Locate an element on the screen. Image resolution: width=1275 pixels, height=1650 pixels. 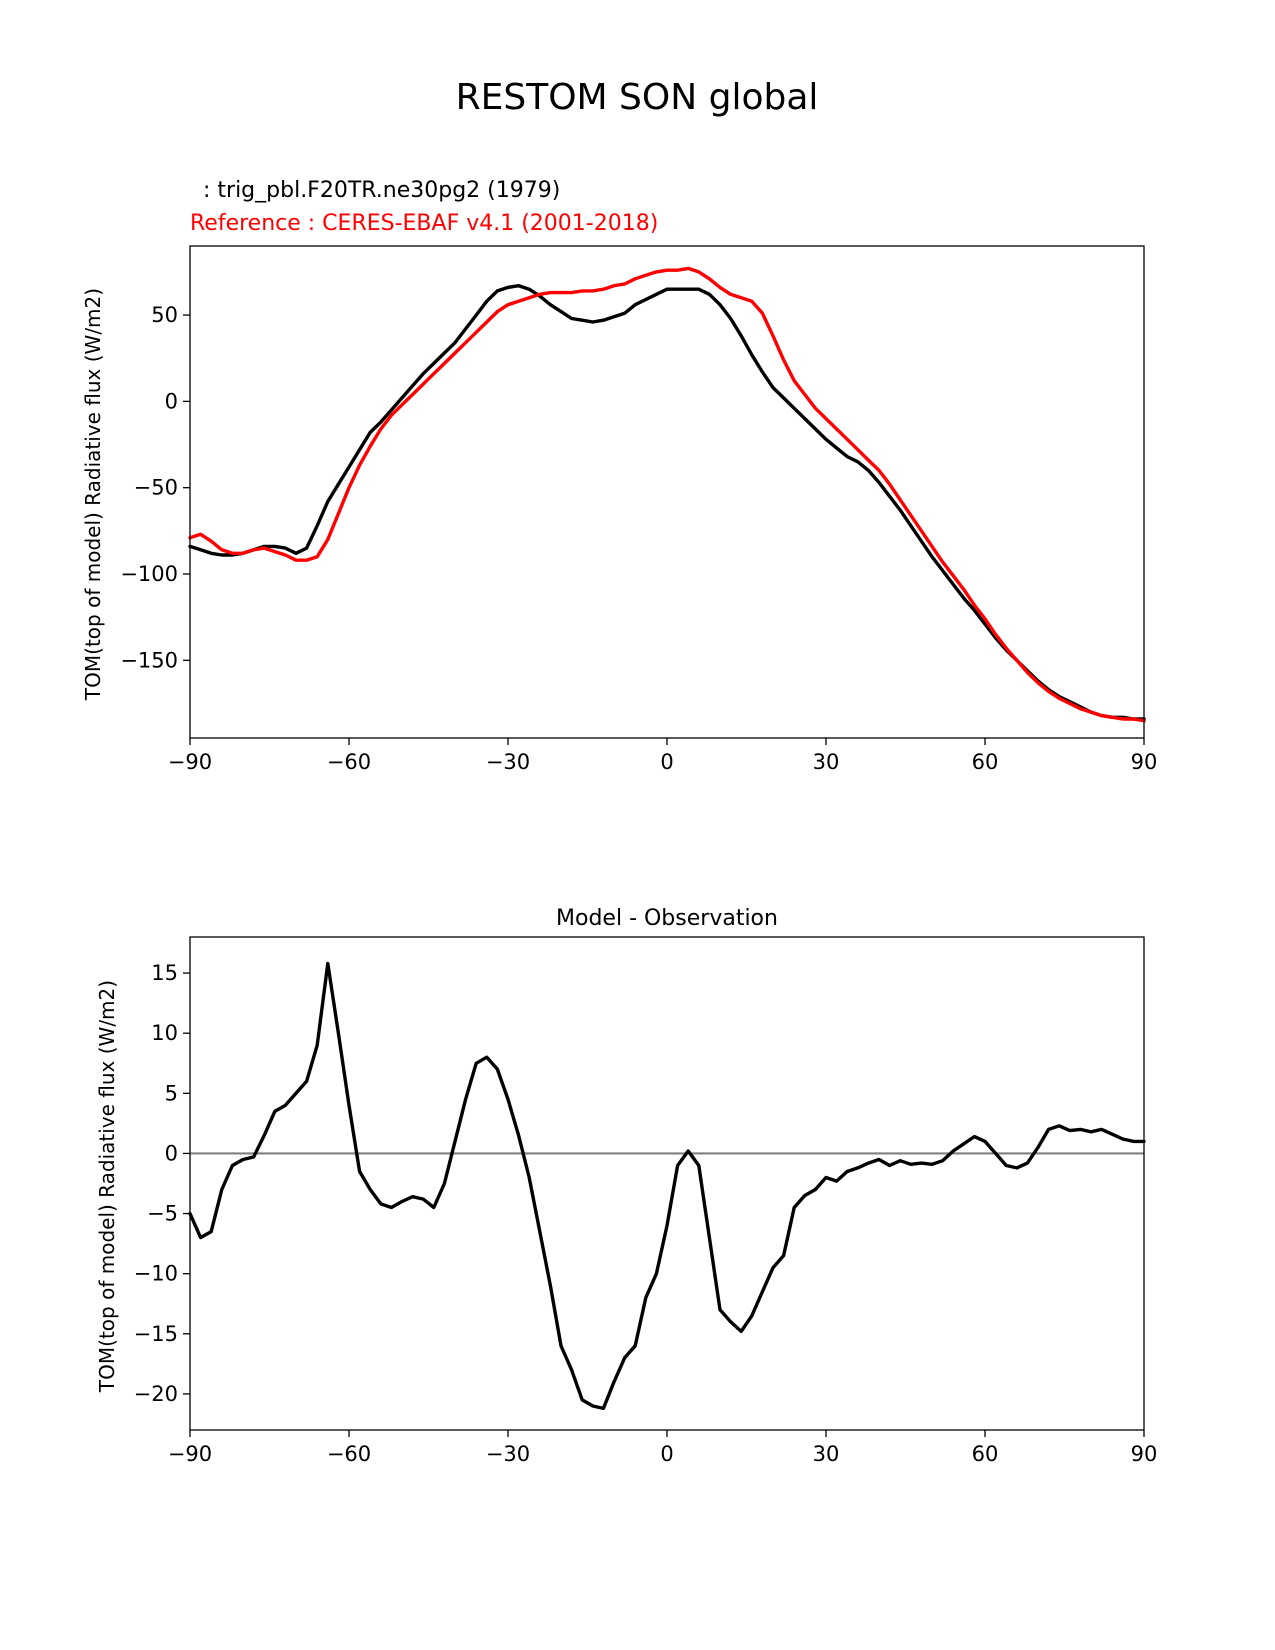
bottom-panel-y-tick-label: 10 is located at coordinates (164, 1033).